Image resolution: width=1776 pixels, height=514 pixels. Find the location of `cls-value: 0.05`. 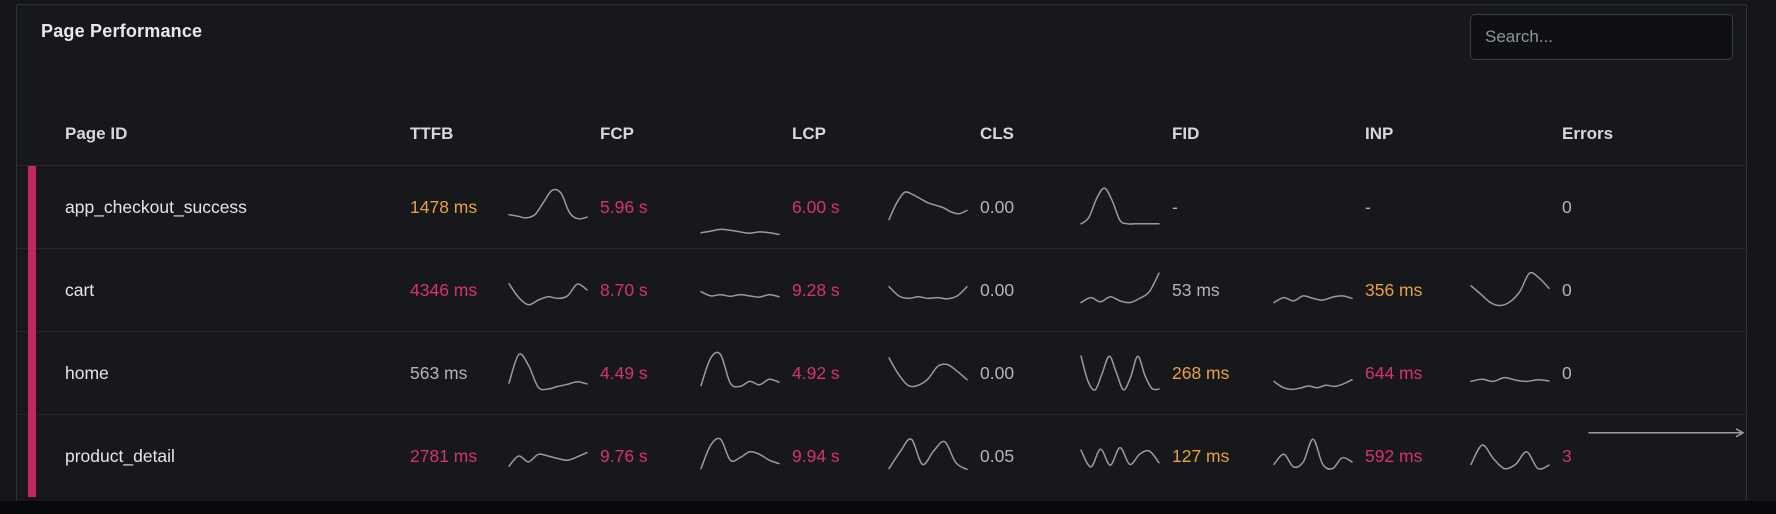

cls-value: 0.05 is located at coordinates (997, 455).